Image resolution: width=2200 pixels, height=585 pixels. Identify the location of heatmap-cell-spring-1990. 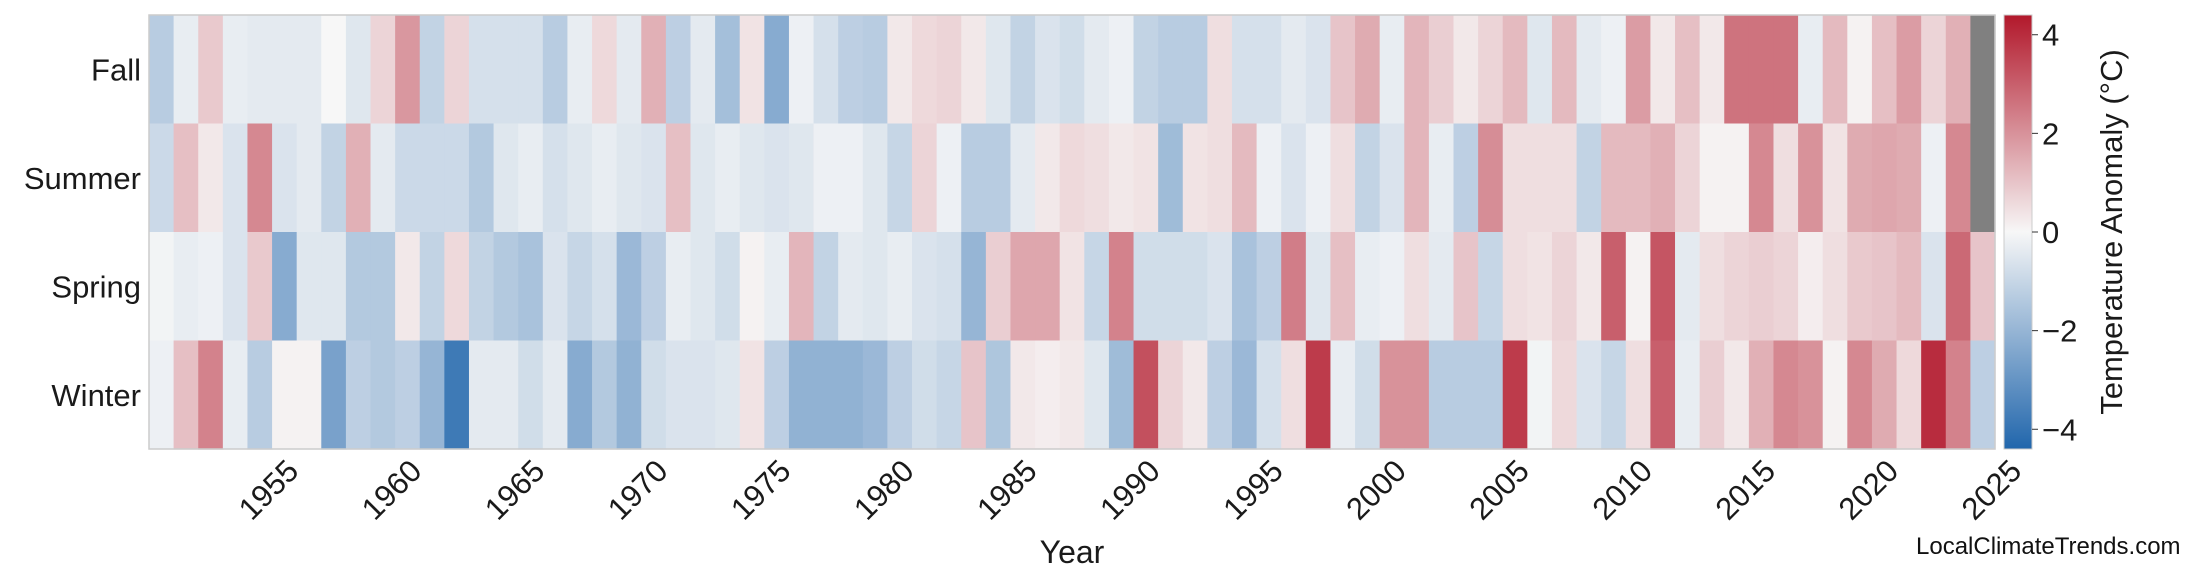
(1121, 287).